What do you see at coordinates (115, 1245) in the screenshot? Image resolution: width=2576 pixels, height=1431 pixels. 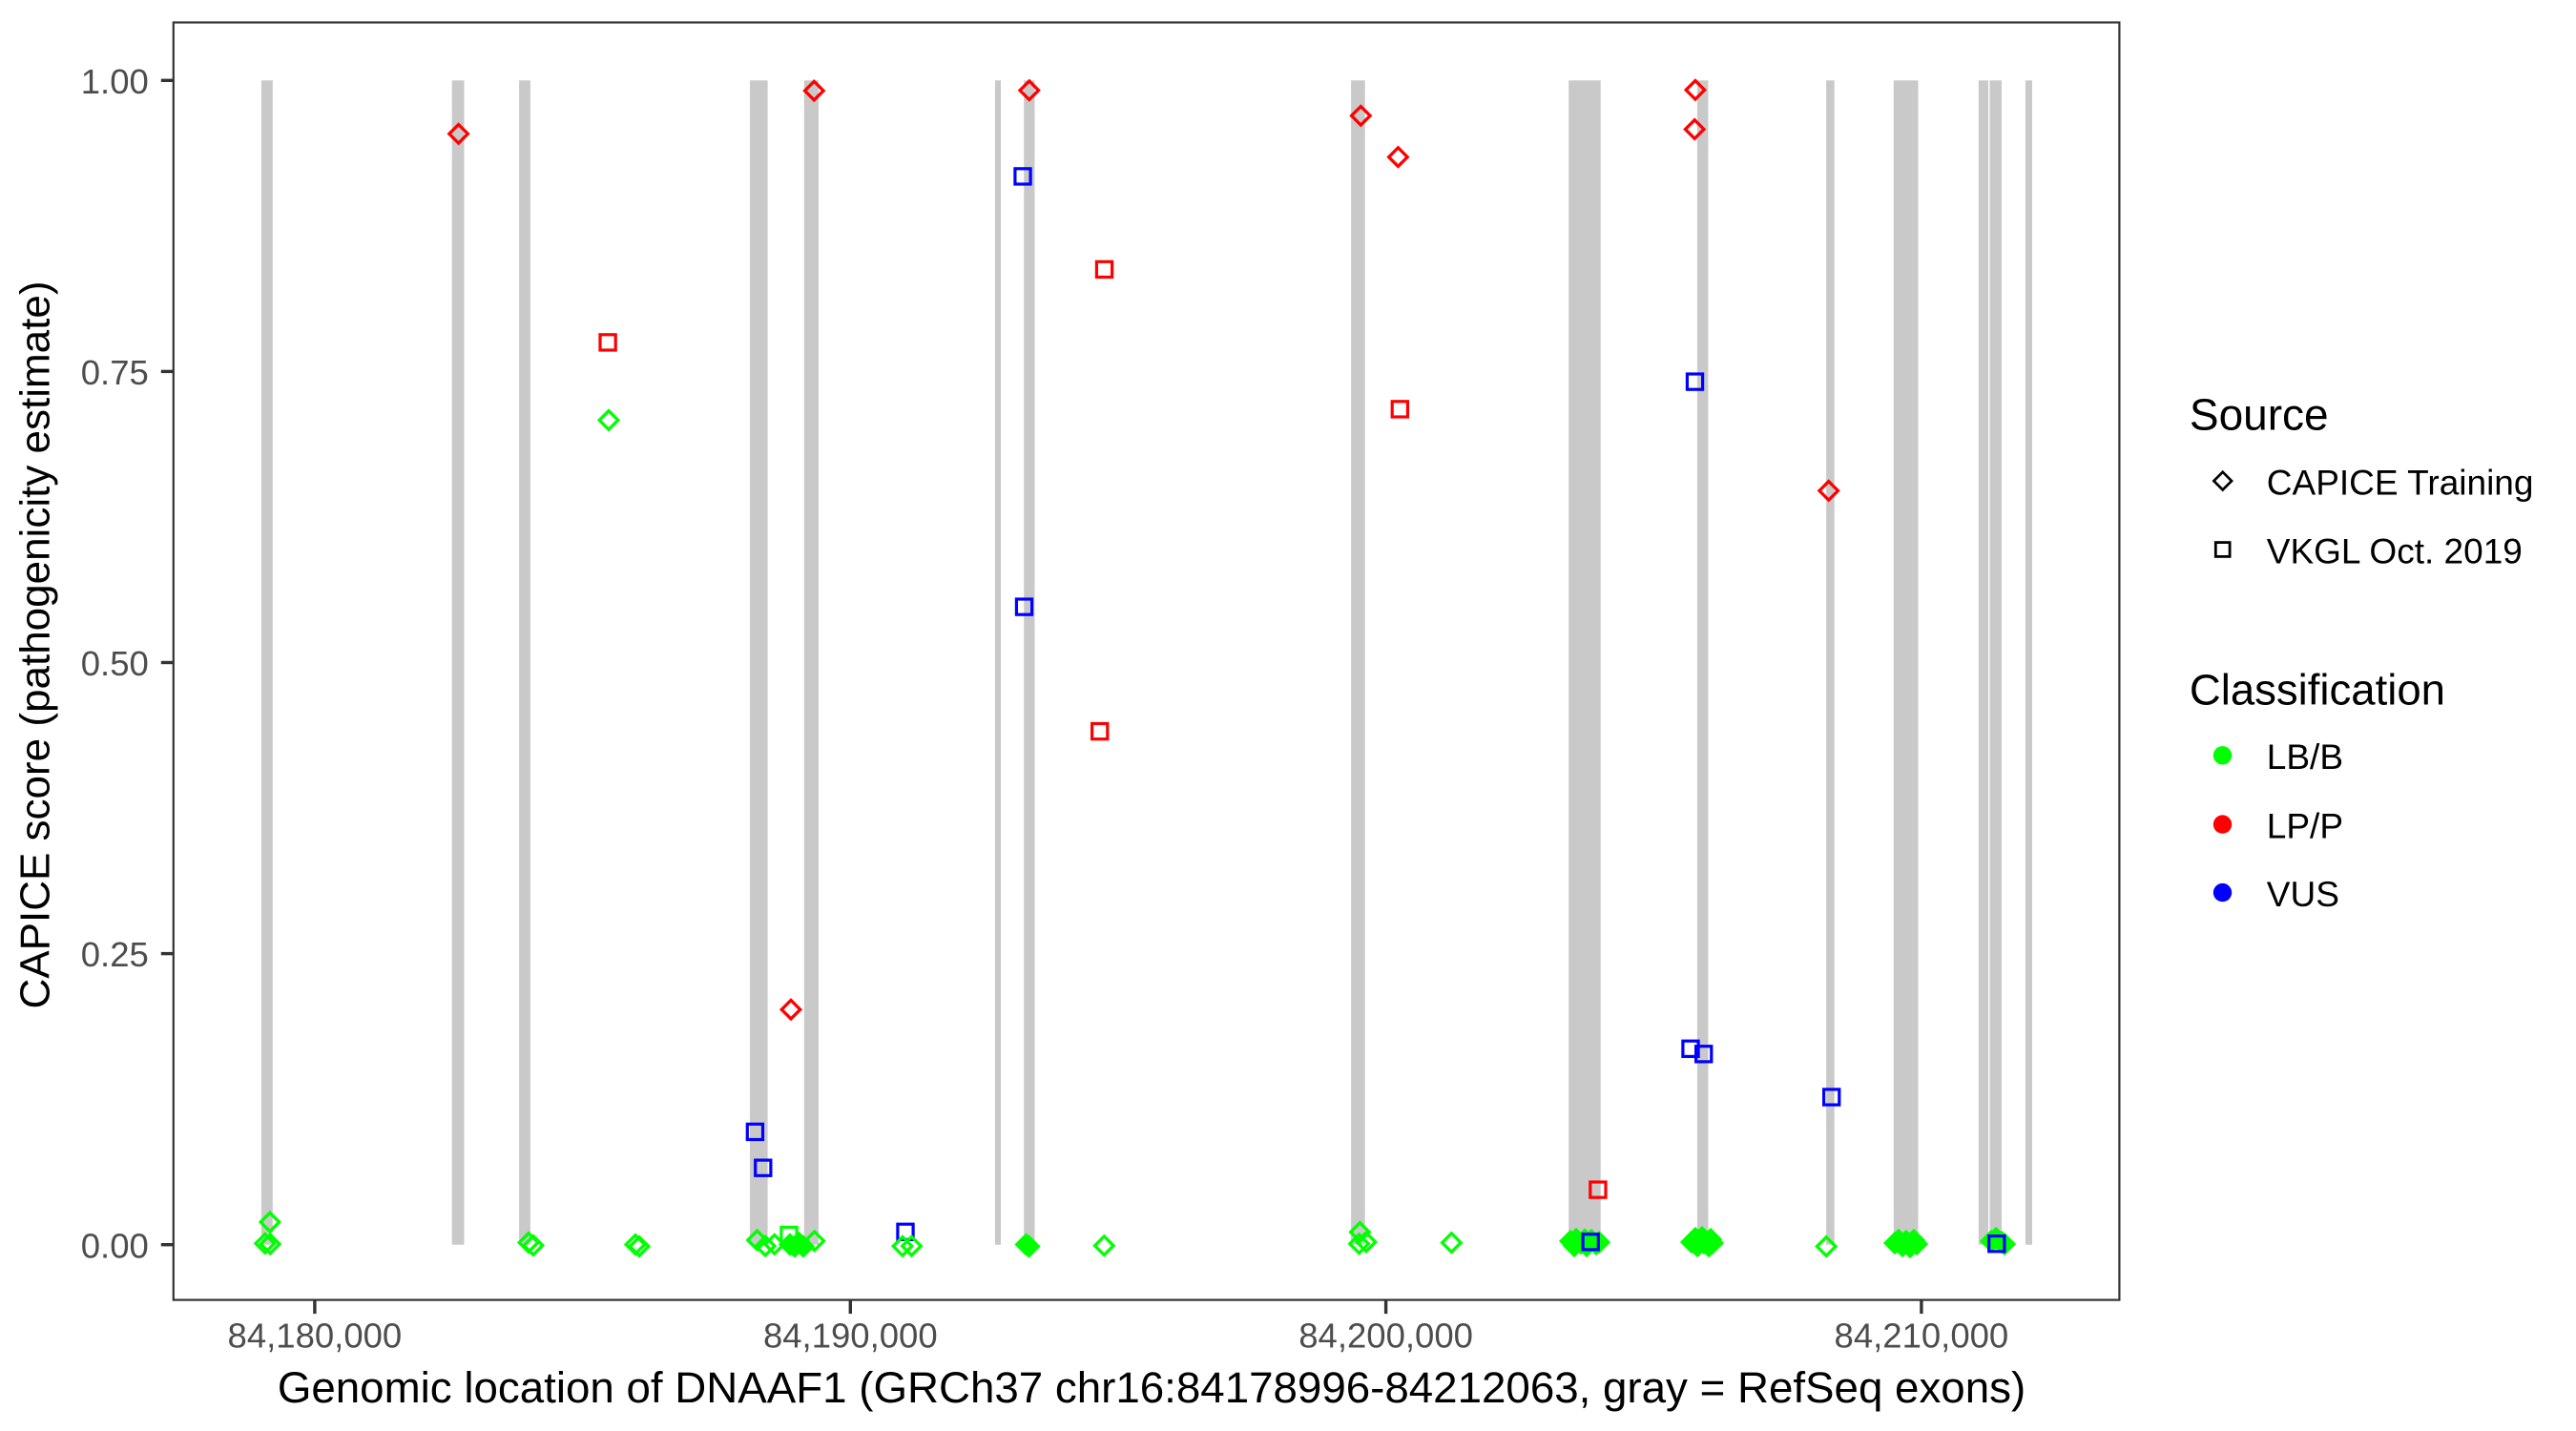 I see `svg-text: 0.00` at bounding box center [115, 1245].